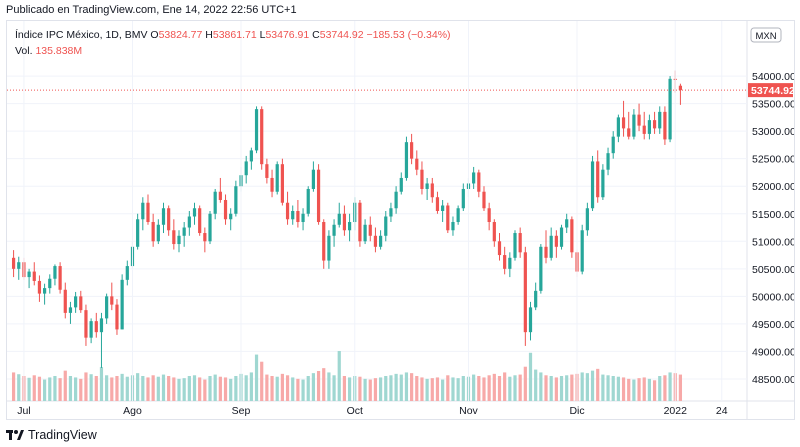 This screenshot has height=447, width=800. I want to click on x-tick-label: Nov, so click(468, 411).